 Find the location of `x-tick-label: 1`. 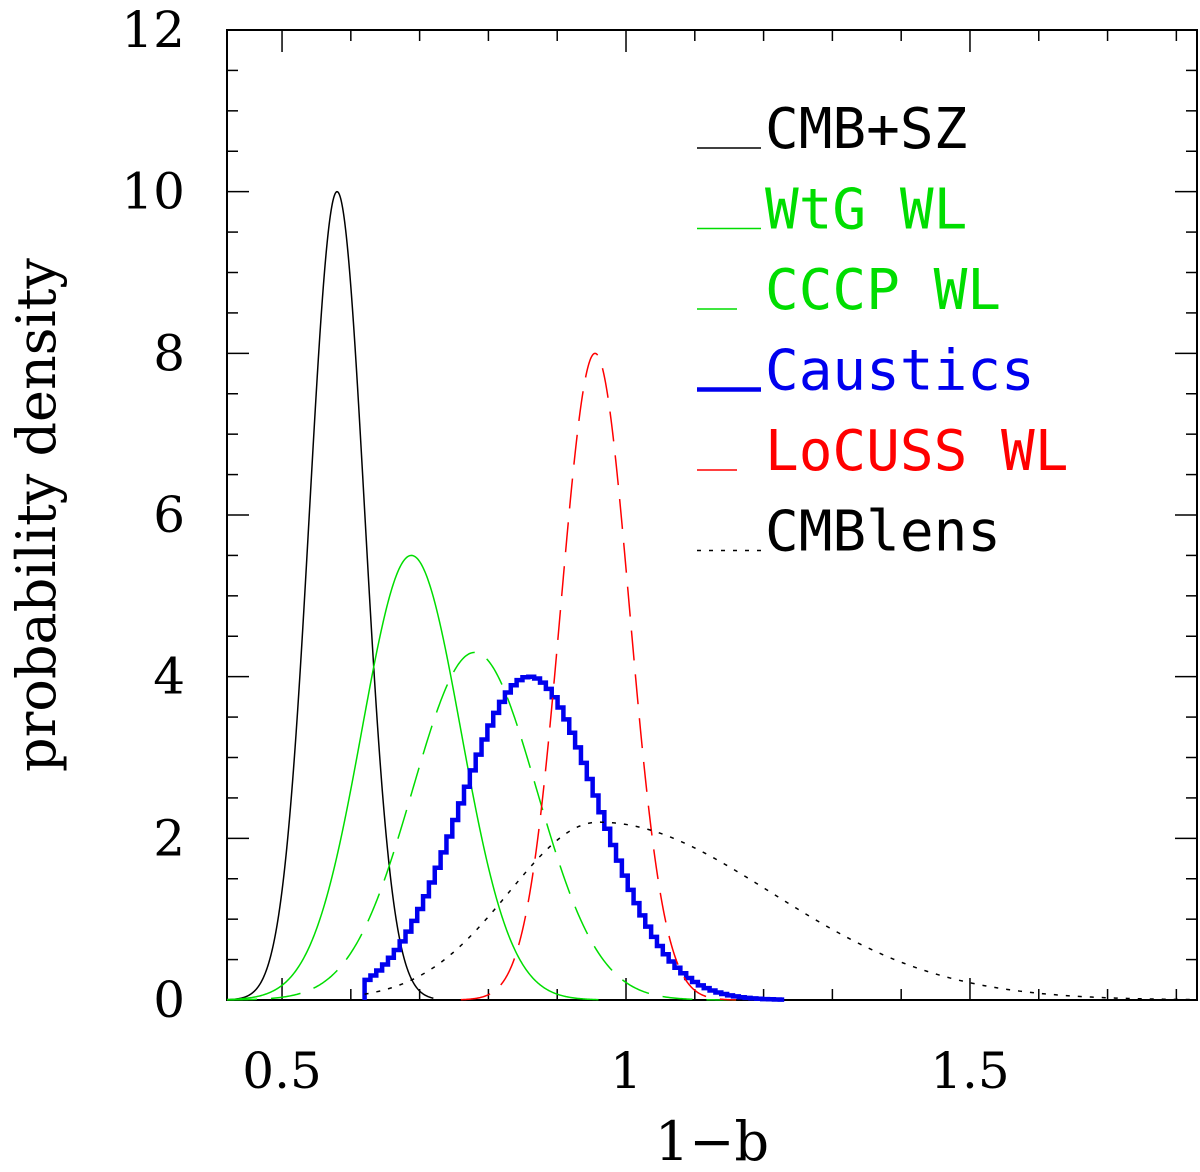

x-tick-label: 1 is located at coordinates (626, 1071).